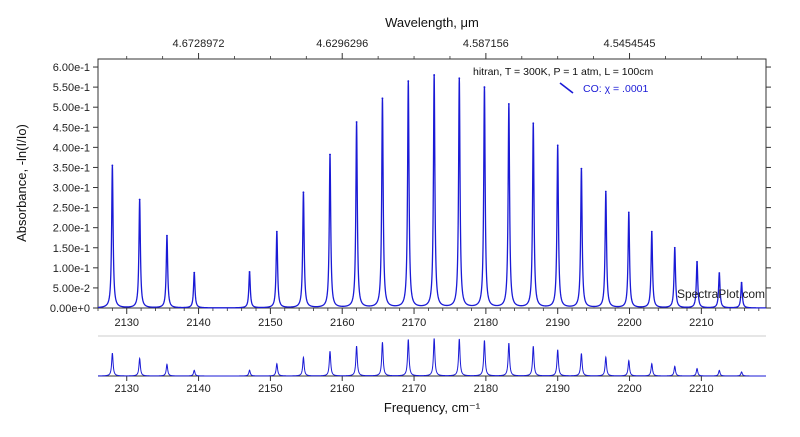 Image resolution: width=800 pixels, height=437 pixels. Describe the element at coordinates (71, 209) in the screenshot. I see `y-tick-label: 2.50e-1` at that location.